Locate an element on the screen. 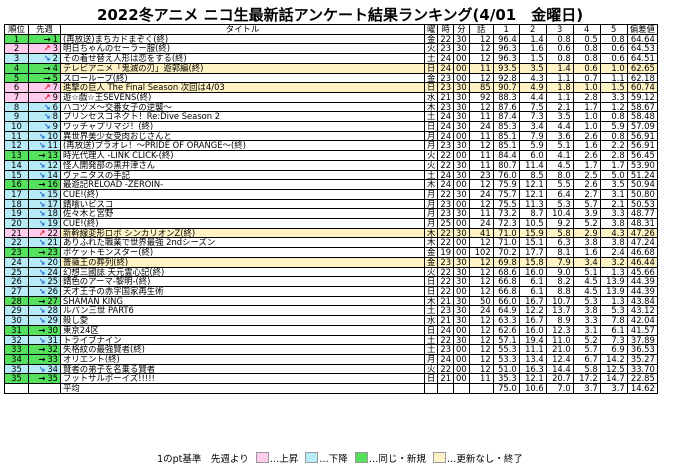  row-c5: 14.7 is located at coordinates (613, 379).